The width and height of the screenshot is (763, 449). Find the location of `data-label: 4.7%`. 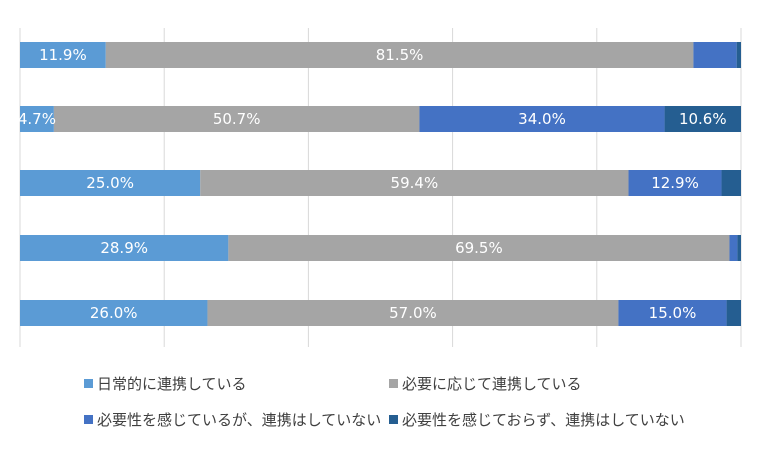

data-label: 4.7% is located at coordinates (37, 119).